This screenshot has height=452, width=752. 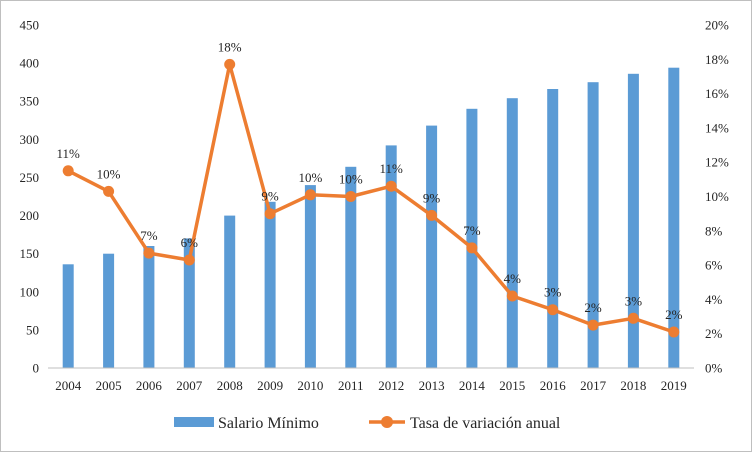 What do you see at coordinates (109, 385) in the screenshot?
I see `x-tick-label: 2005` at bounding box center [109, 385].